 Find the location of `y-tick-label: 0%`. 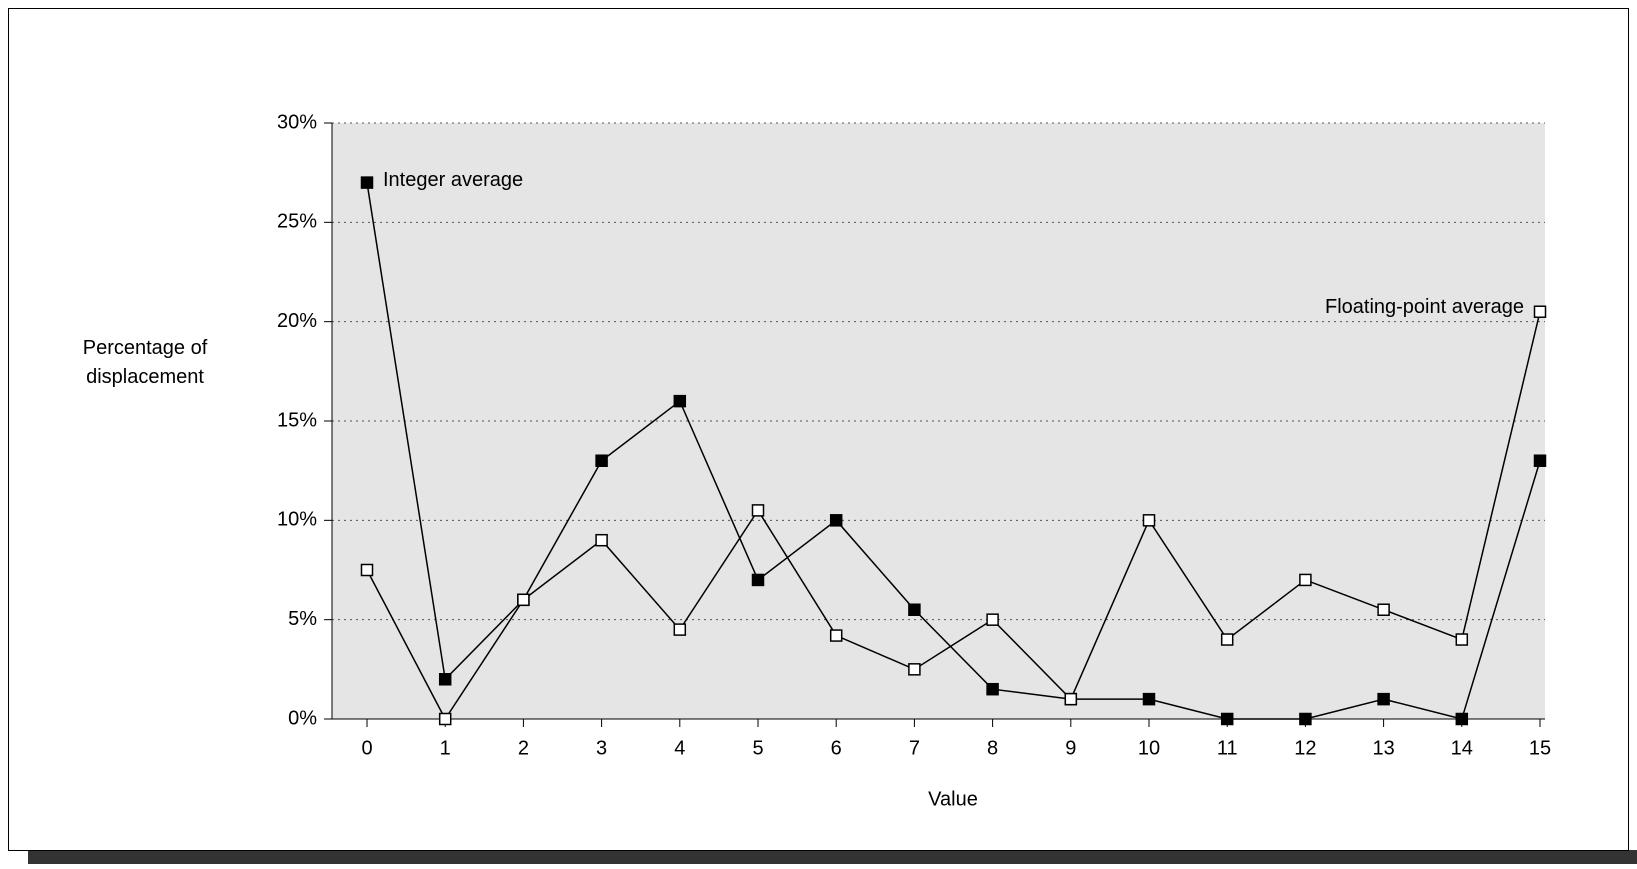

y-tick-label: 0% is located at coordinates (302, 718).